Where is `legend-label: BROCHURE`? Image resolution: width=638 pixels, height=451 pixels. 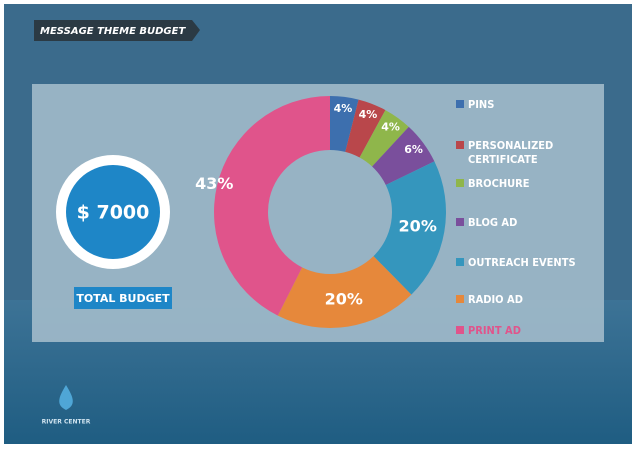
legend-label: BROCHURE is located at coordinates (499, 183).